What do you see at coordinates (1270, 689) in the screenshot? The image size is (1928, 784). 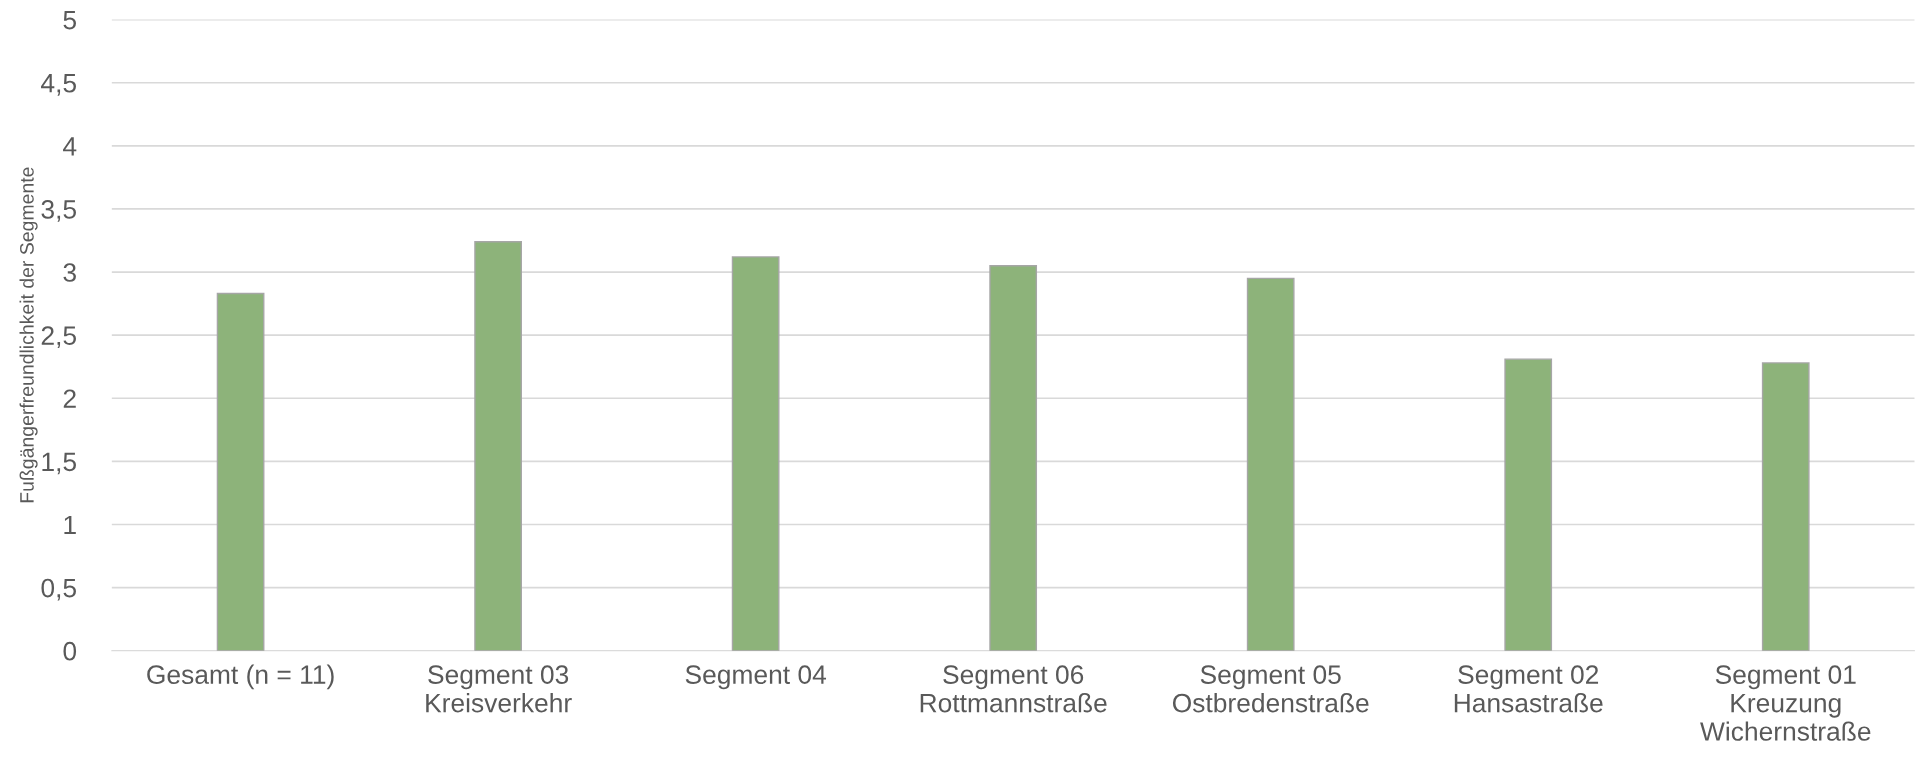 I see `x-tick-label: Segment 05 Ostbredenstraße` at bounding box center [1270, 689].